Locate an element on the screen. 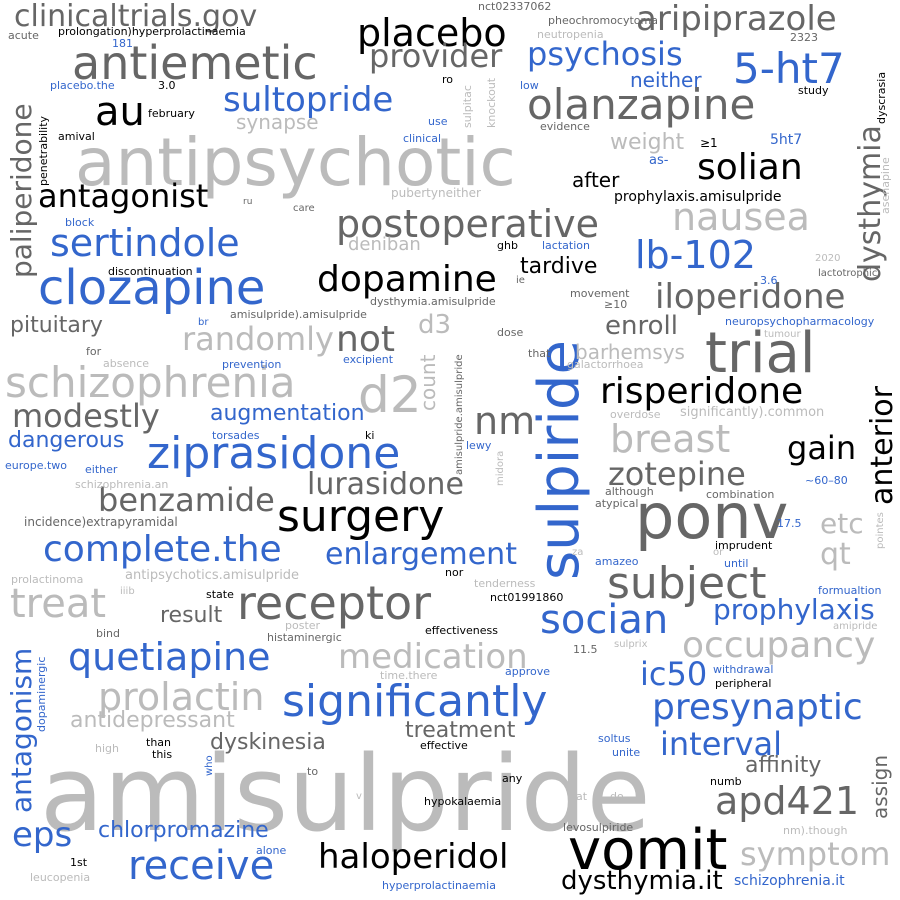 The height and width of the screenshot is (900, 900). word-leucopenia: leucopenia is located at coordinates (60, 877).